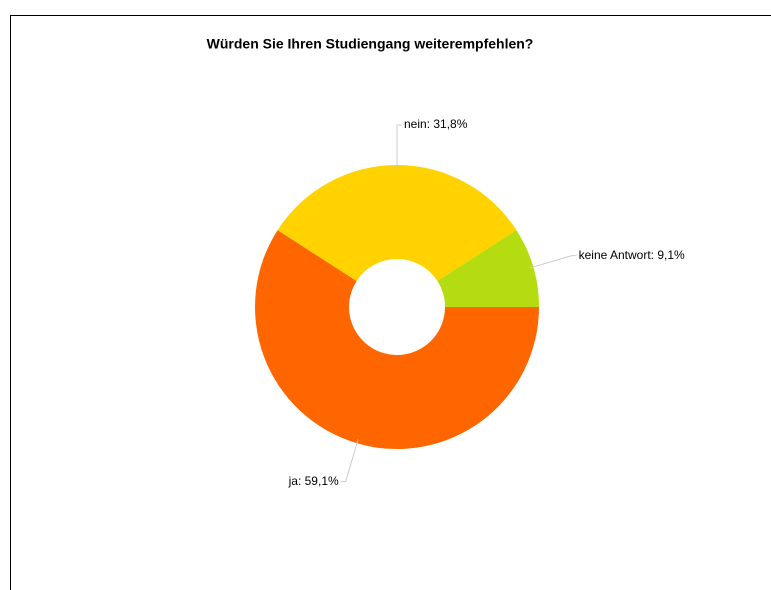 This screenshot has height=590, width=771. Describe the element at coordinates (313, 481) in the screenshot. I see `data-label: ja: 59,1%` at that location.